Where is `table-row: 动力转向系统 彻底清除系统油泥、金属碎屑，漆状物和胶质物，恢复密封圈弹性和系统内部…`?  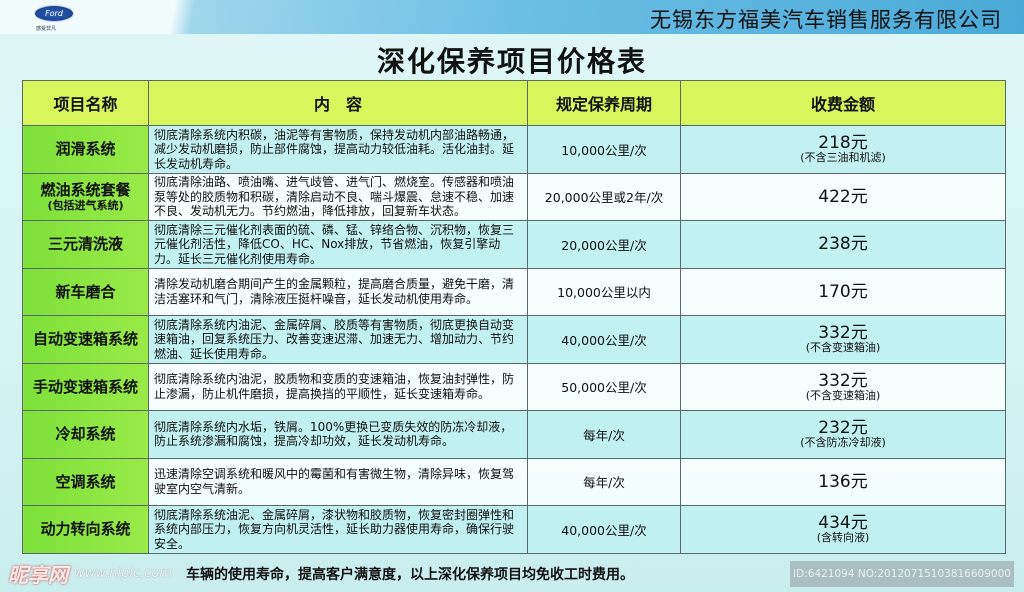 table-row: 动力转向系统 彻底清除系统油泥、金属碎屑，漆状物和胶质物，恢复密封圈弹性和系统内部… is located at coordinates (514, 529).